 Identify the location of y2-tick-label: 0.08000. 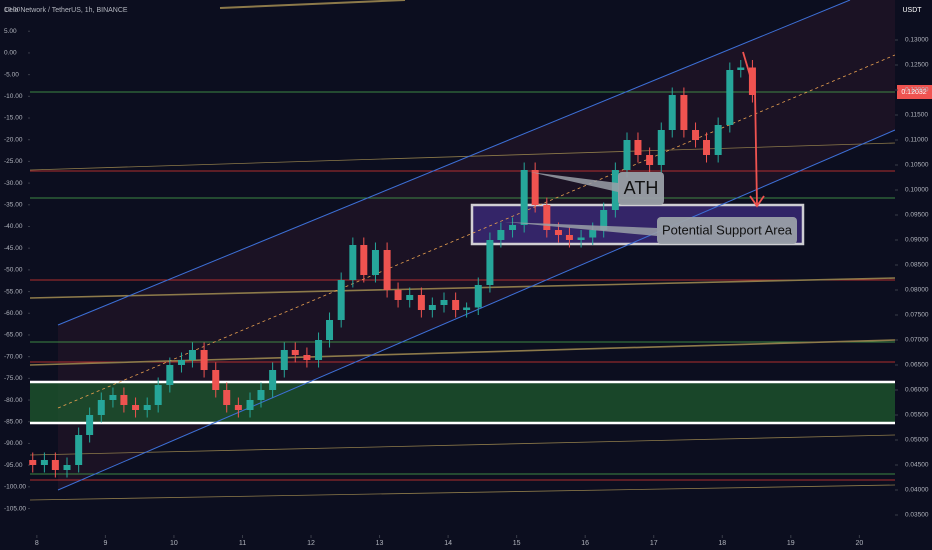
(917, 290).